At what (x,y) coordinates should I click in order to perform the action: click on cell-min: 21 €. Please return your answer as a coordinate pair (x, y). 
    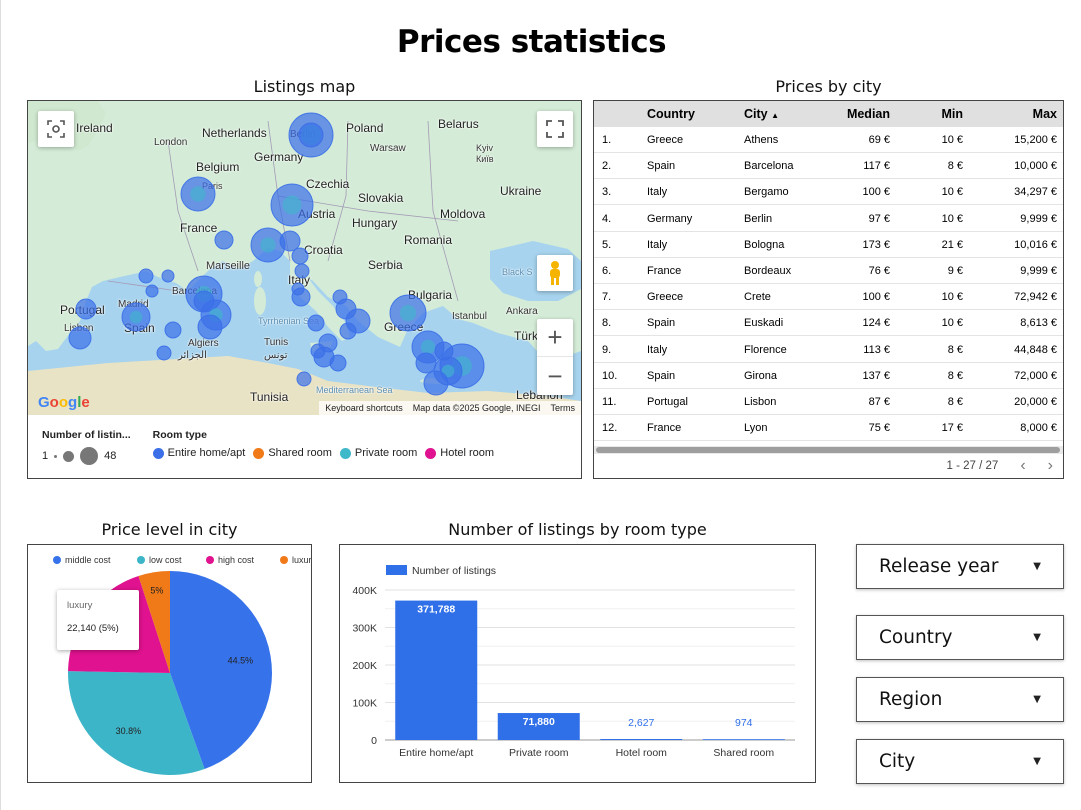
    Looking at the image, I should click on (952, 244).